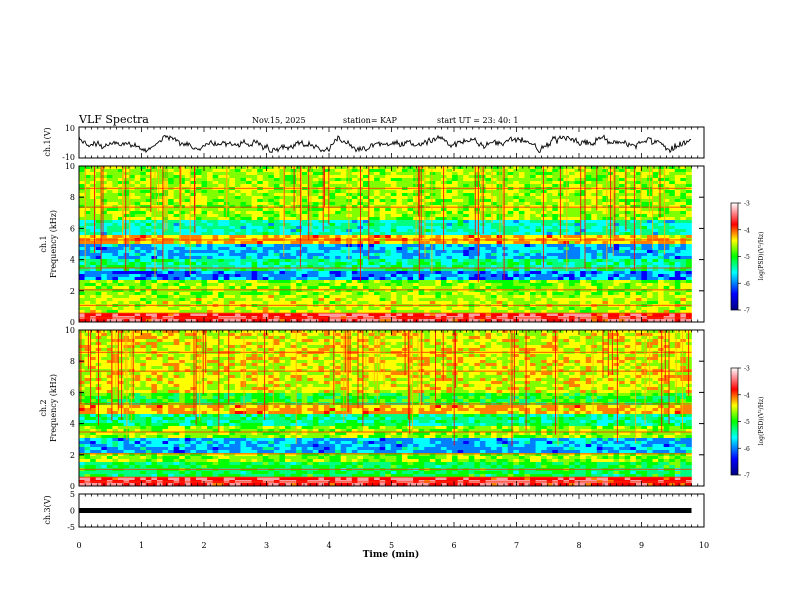 This screenshot has height=612, width=792. I want to click on xtick-label: 2, so click(203, 545).